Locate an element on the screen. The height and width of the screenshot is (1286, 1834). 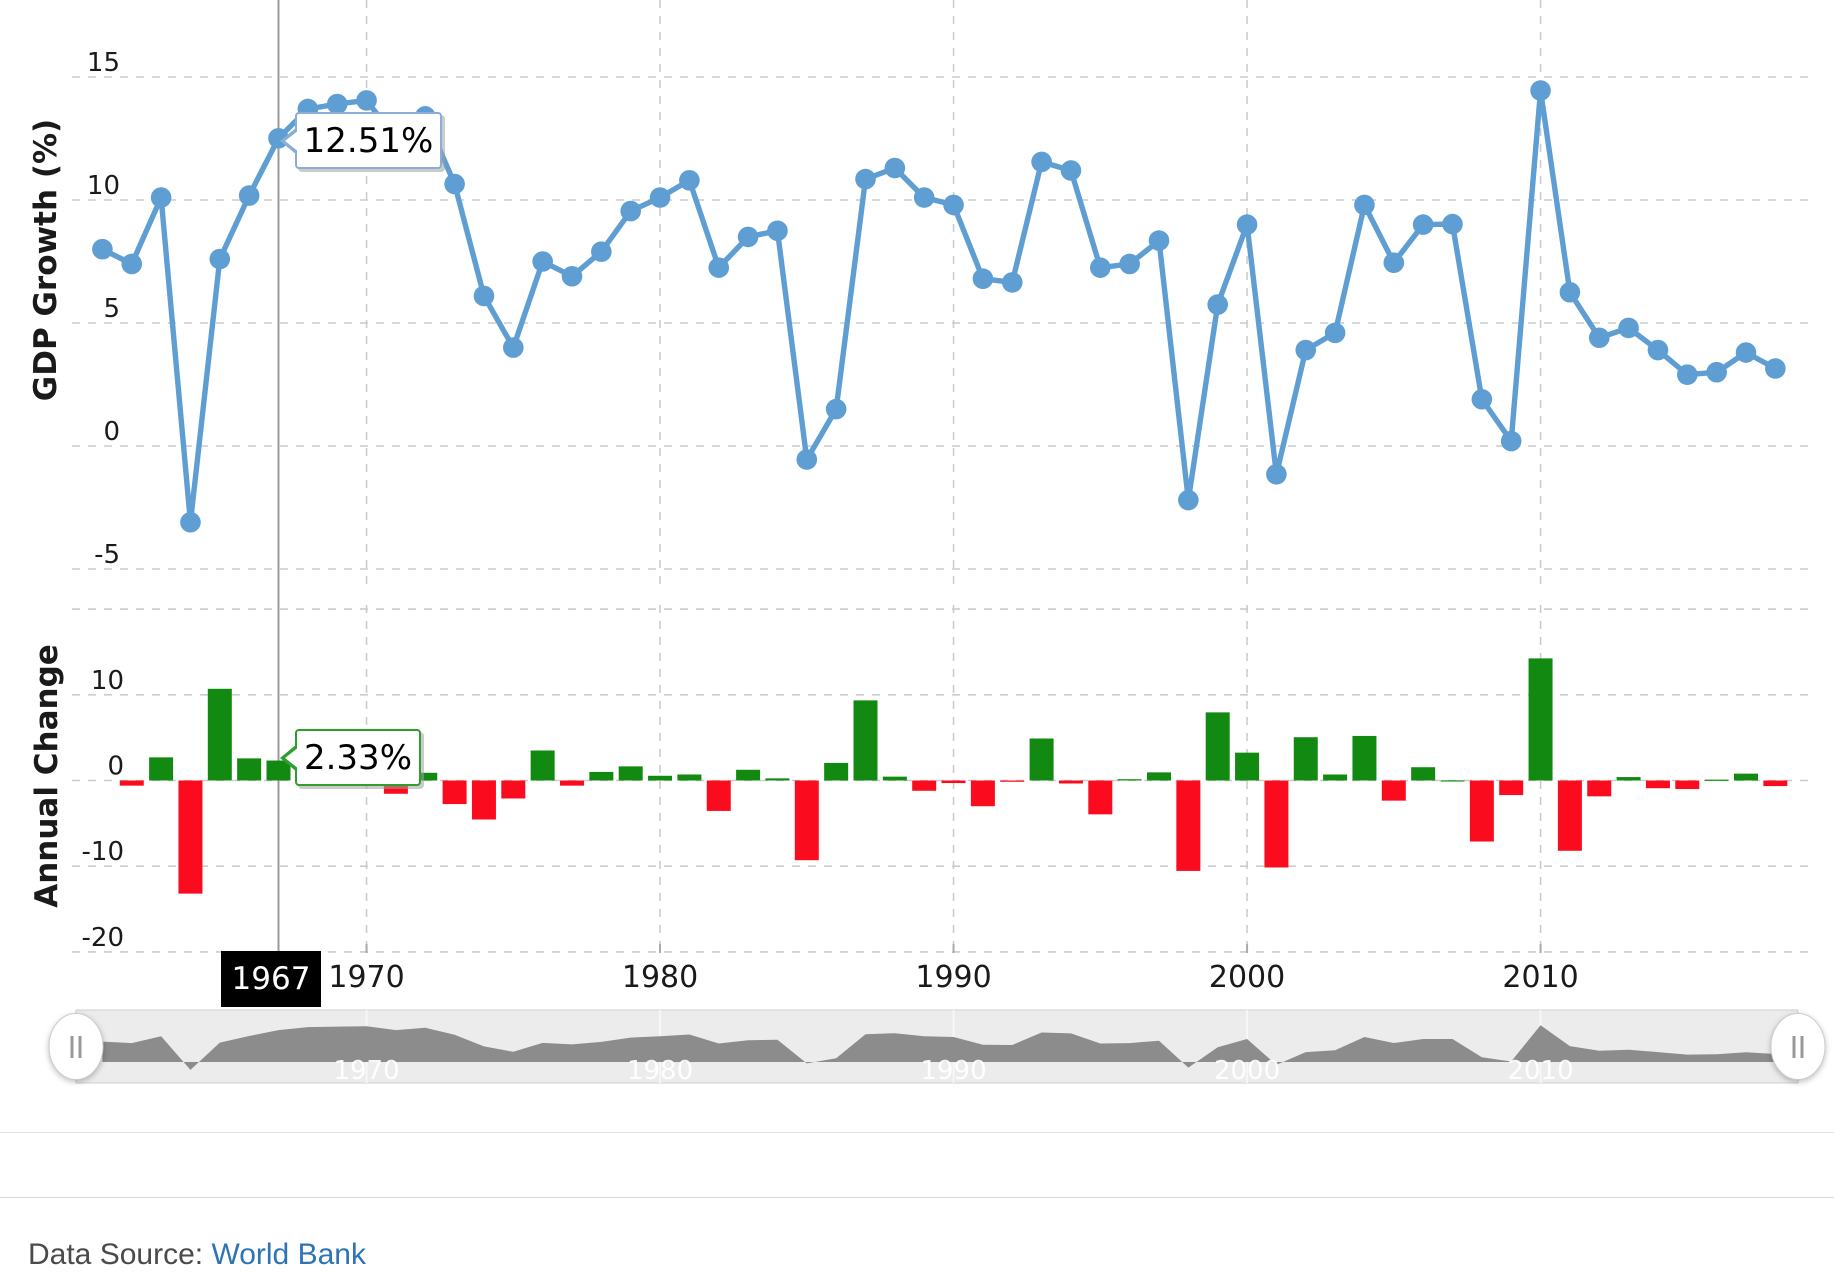
data-point-1995 is located at coordinates (1100, 267).